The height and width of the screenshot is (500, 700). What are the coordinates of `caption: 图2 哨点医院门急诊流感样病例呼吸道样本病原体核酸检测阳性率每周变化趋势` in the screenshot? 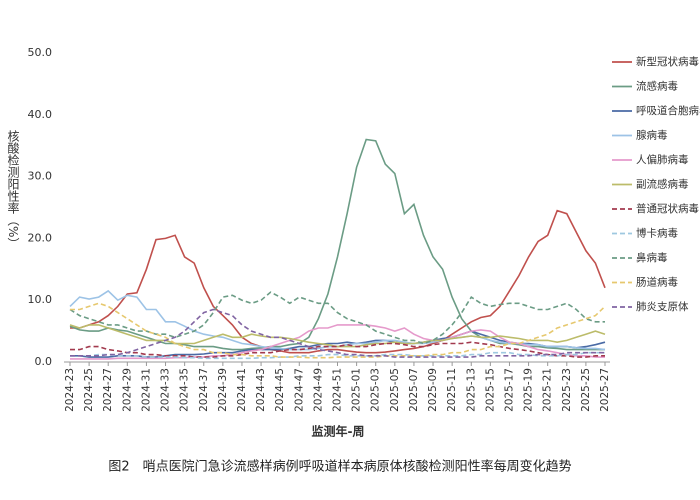 It's located at (339, 467).